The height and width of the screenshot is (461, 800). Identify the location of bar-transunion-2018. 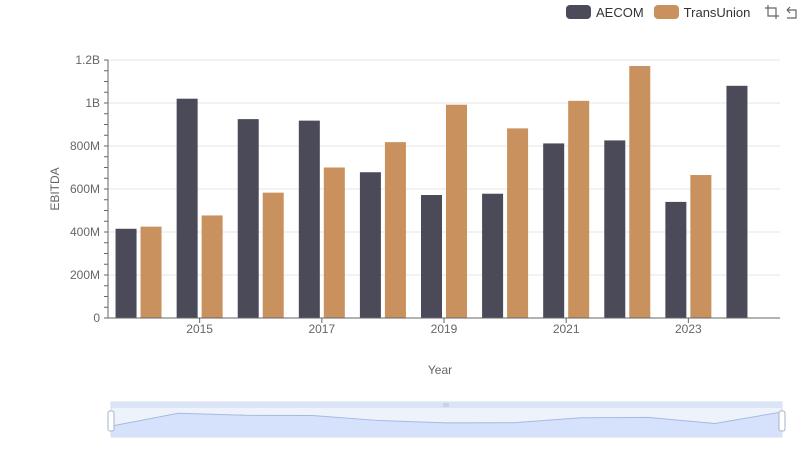
(395, 230).